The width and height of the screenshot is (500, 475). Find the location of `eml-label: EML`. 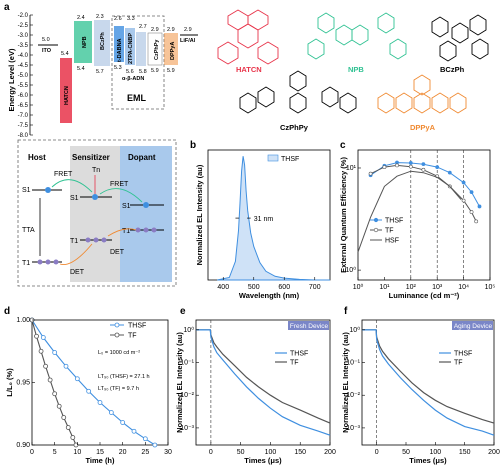

eml-label: EML is located at coordinates (137, 98).